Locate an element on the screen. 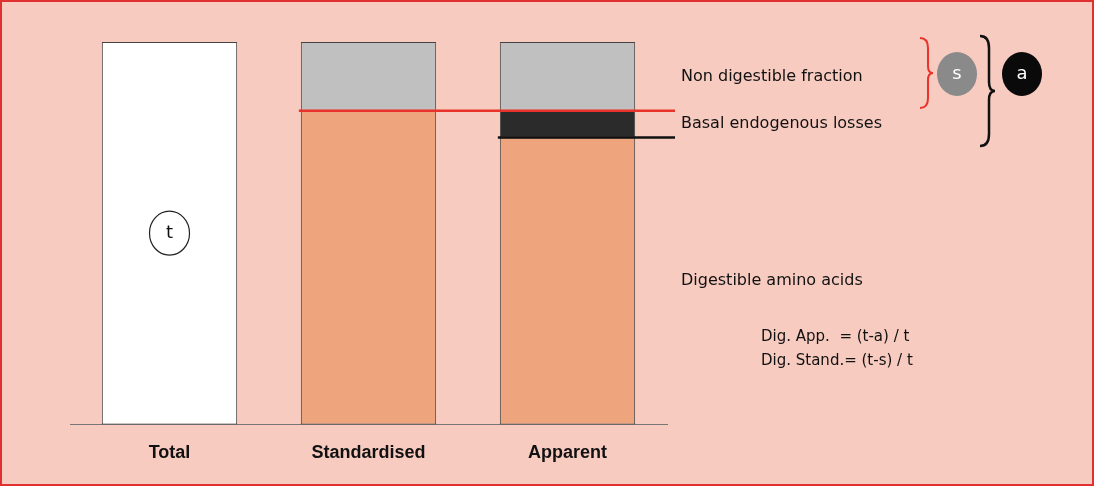 Image resolution: width=1094 pixels, height=486 pixels. x-tick-label: Standardised is located at coordinates (368, 452).